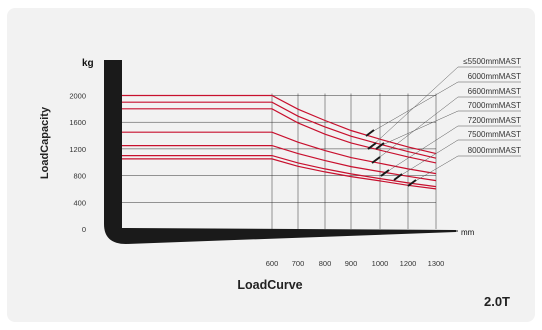 This screenshot has width=542, height=330. I want to click on x-tick-label-0: 600, so click(272, 263).